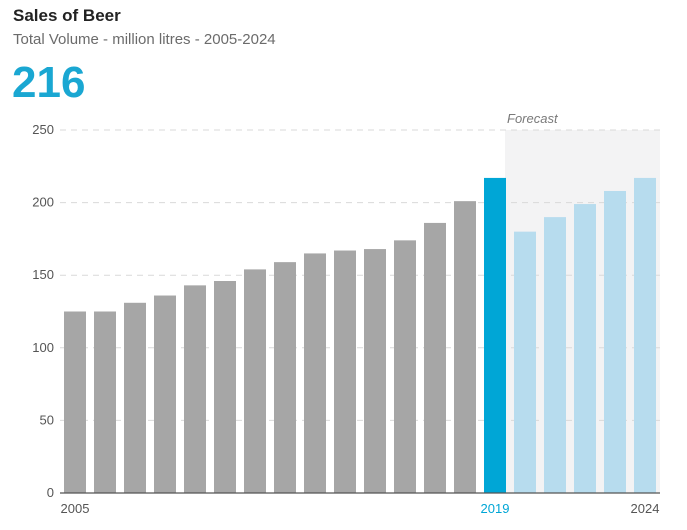 This screenshot has height=530, width=687. What do you see at coordinates (585, 348) in the screenshot?
I see `bar-2022` at bounding box center [585, 348].